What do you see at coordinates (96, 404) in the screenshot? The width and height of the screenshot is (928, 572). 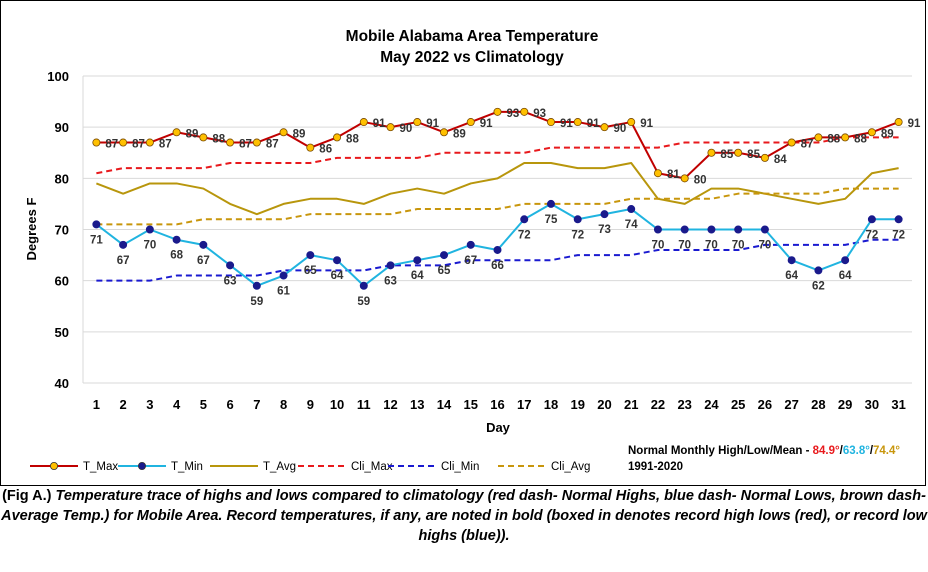 I see `x-tick-label: 1` at bounding box center [96, 404].